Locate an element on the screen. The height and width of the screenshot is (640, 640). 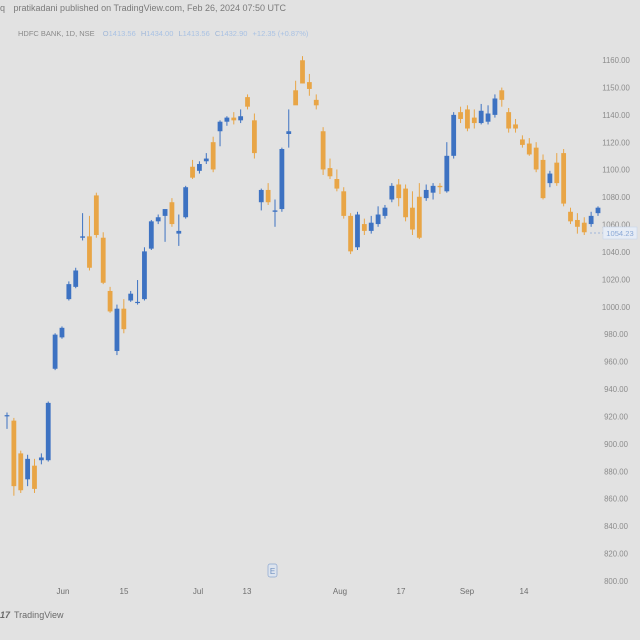
tradingview-watermark: 17 TradingView is located at coordinates (32, 615).